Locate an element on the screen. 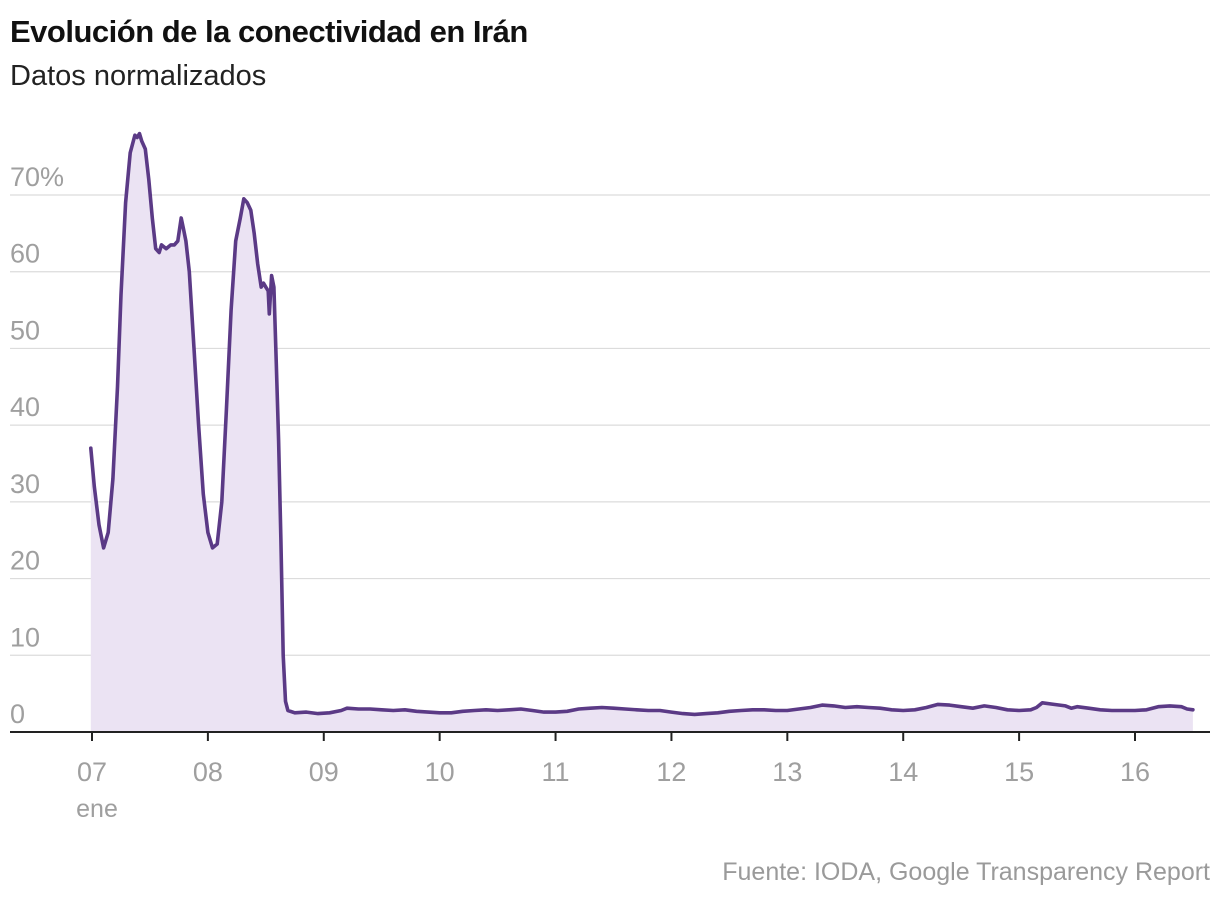 This screenshot has width=1220, height=904. x-tick-label: 07 is located at coordinates (92, 772).